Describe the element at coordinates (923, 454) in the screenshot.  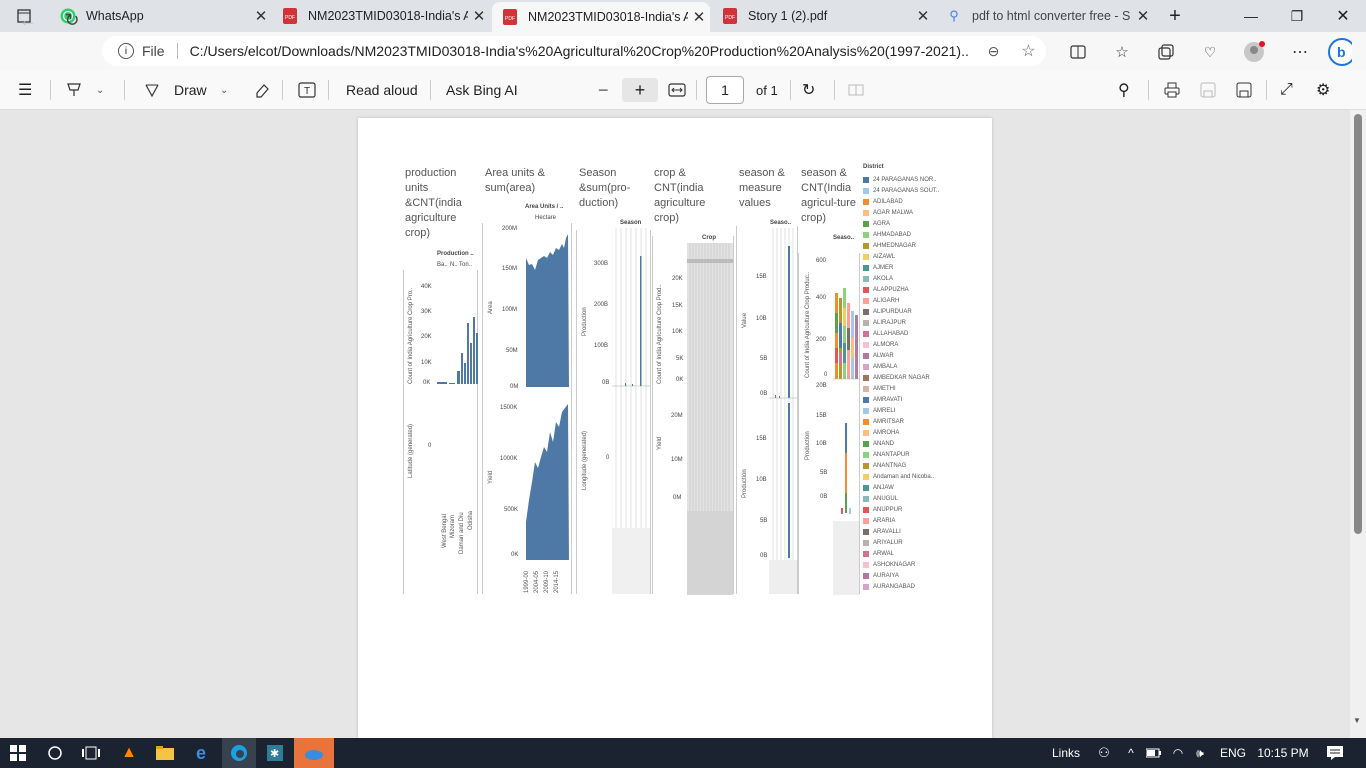
I see `legend-item: ANANTAPUR` at that location.